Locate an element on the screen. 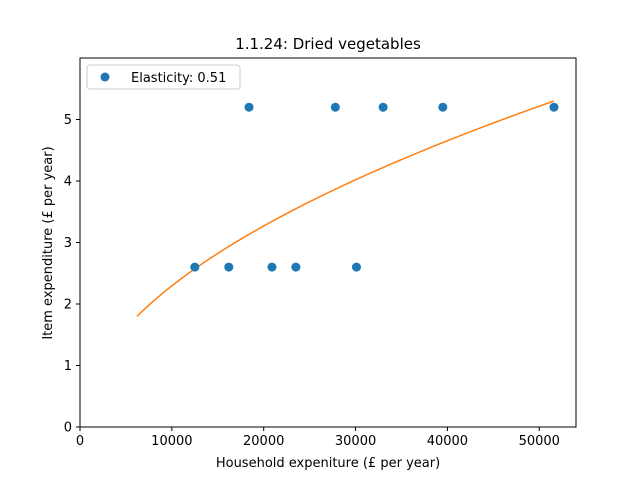 Image resolution: width=640 pixels, height=480 pixels. chart-title: 1.1.24: Dried vegetables is located at coordinates (328, 44).